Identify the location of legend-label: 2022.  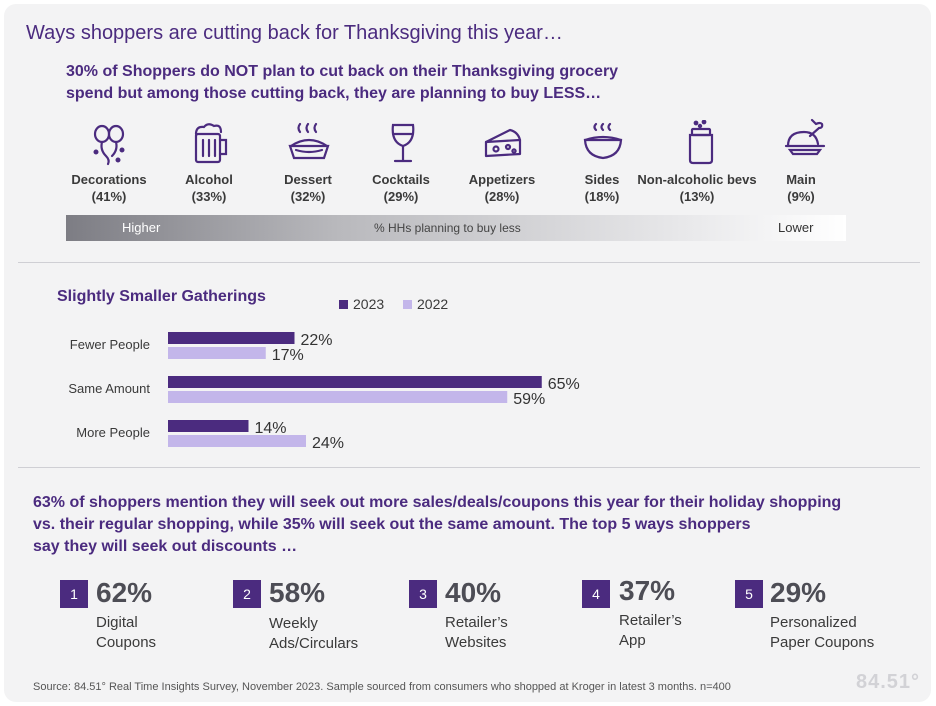
(433, 304).